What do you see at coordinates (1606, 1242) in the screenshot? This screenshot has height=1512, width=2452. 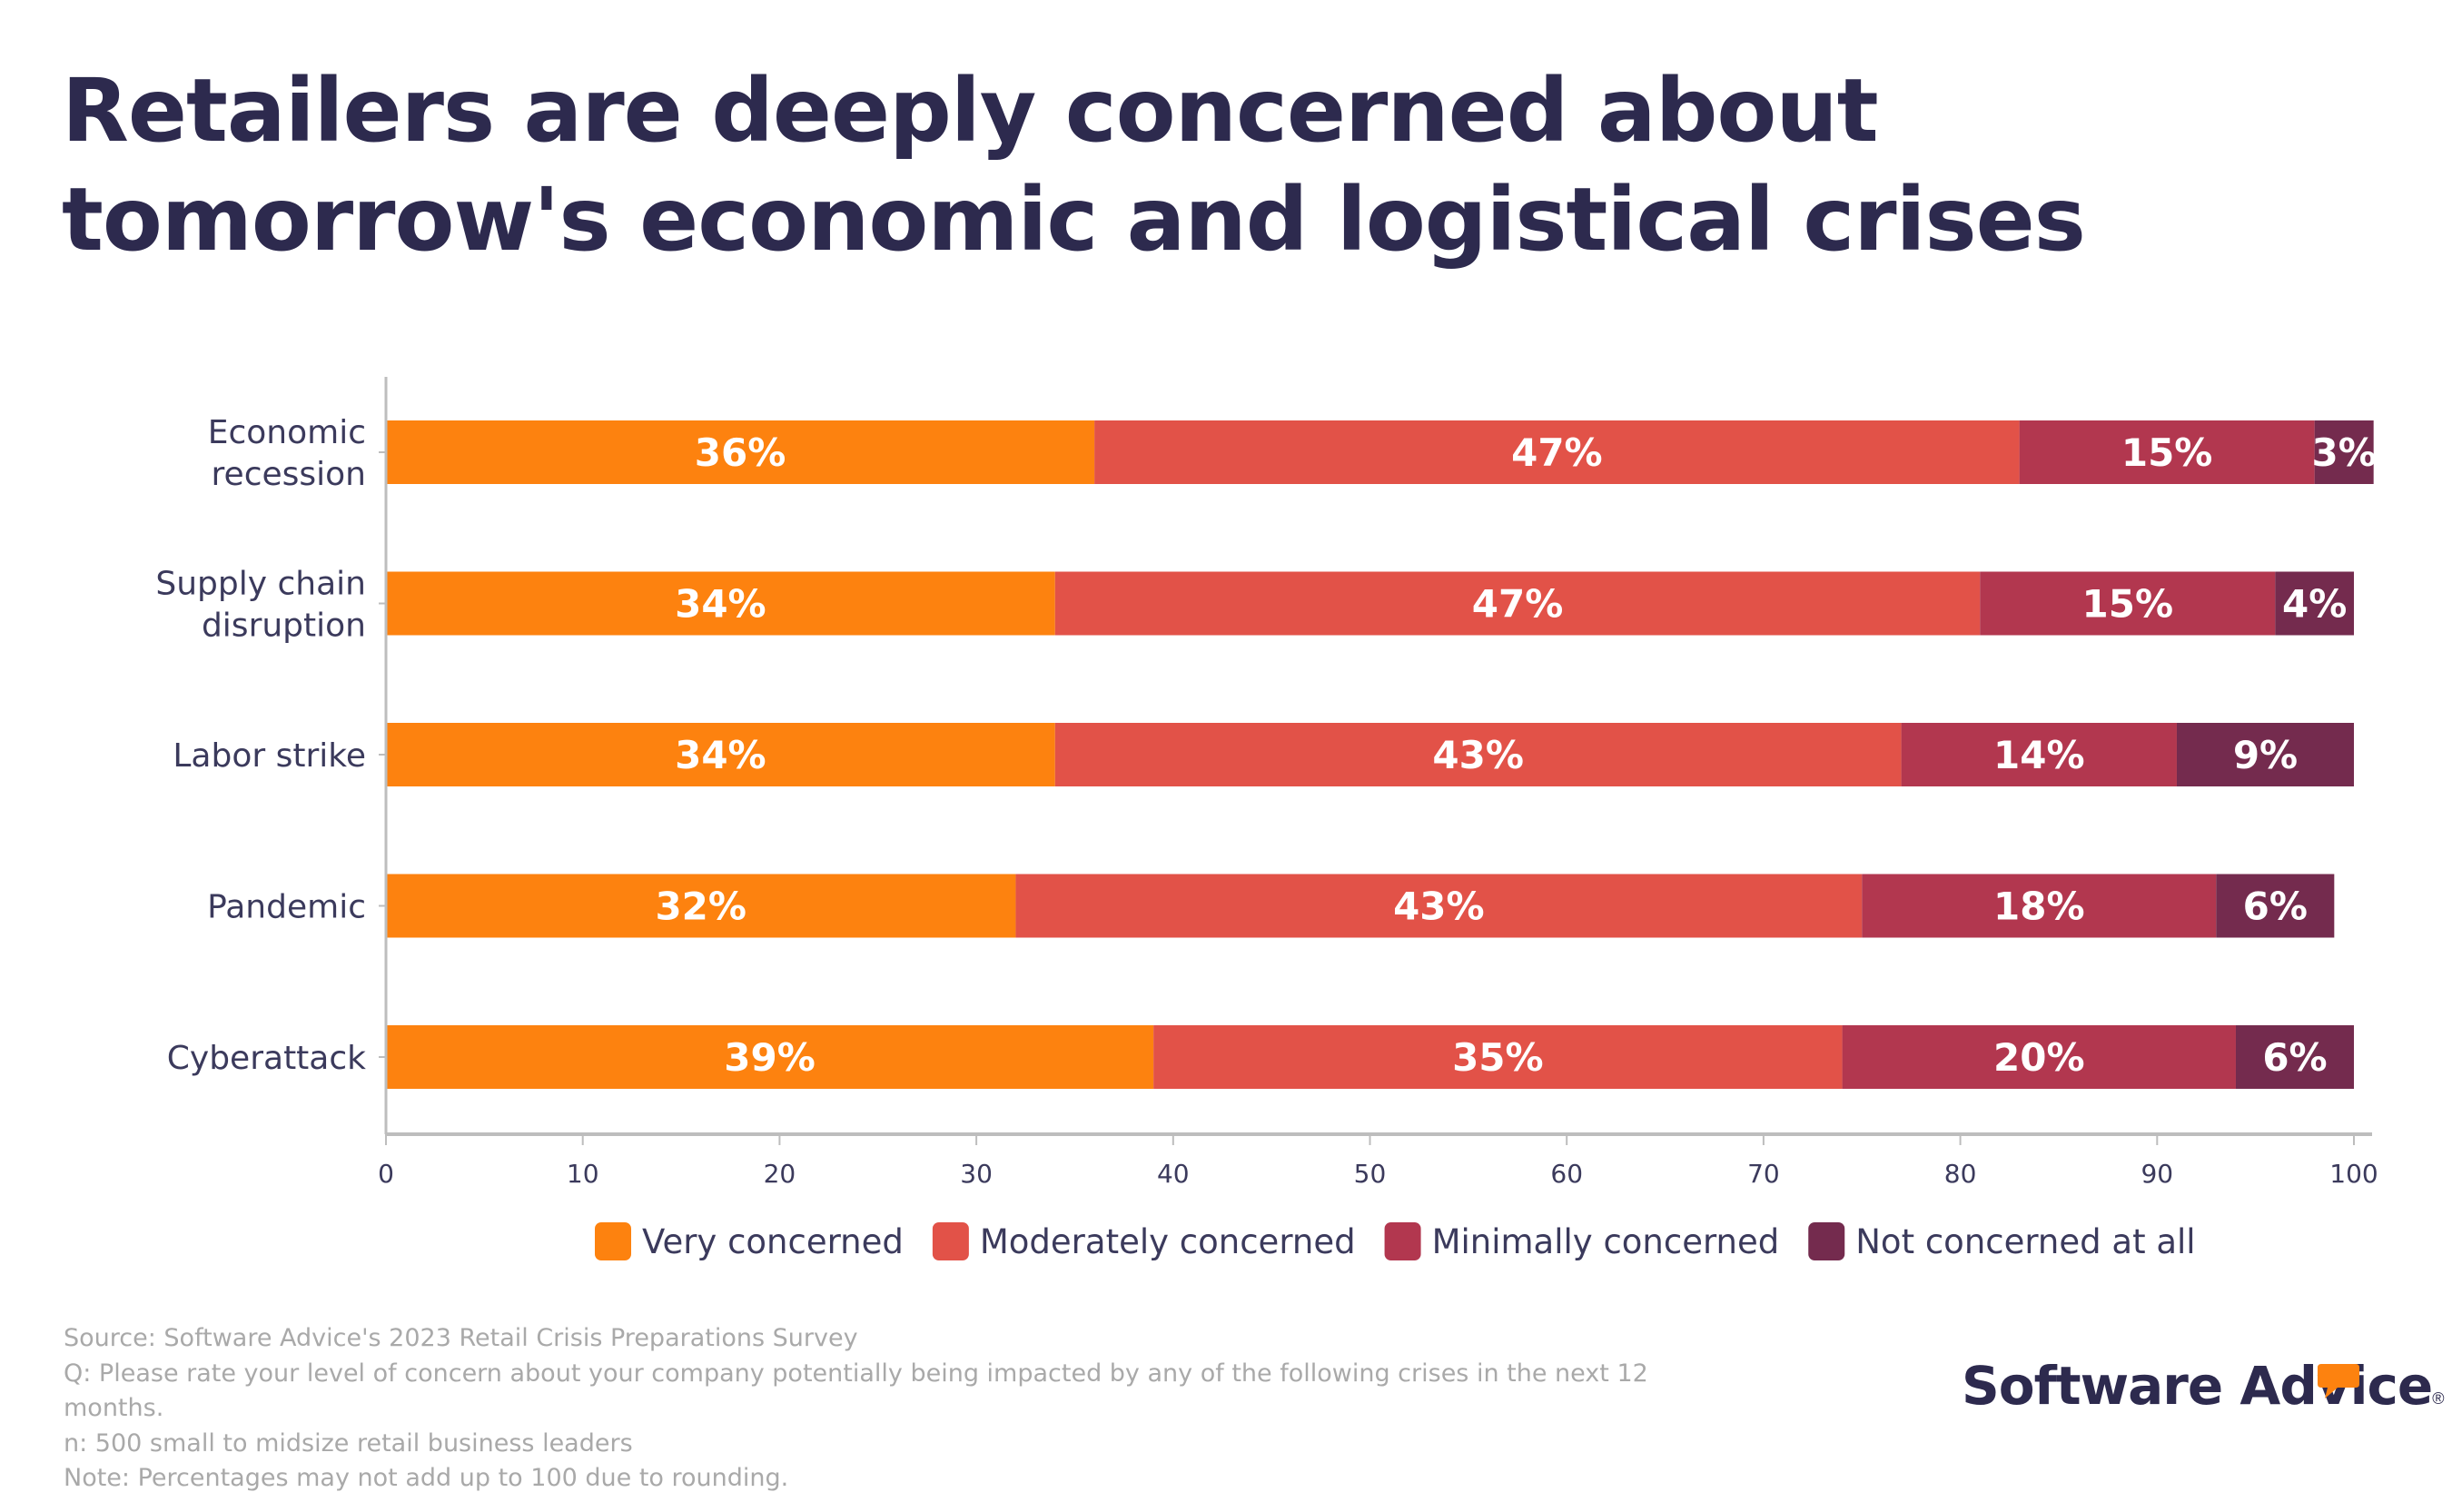 I see `legend-label: Minimally concerned` at bounding box center [1606, 1242].